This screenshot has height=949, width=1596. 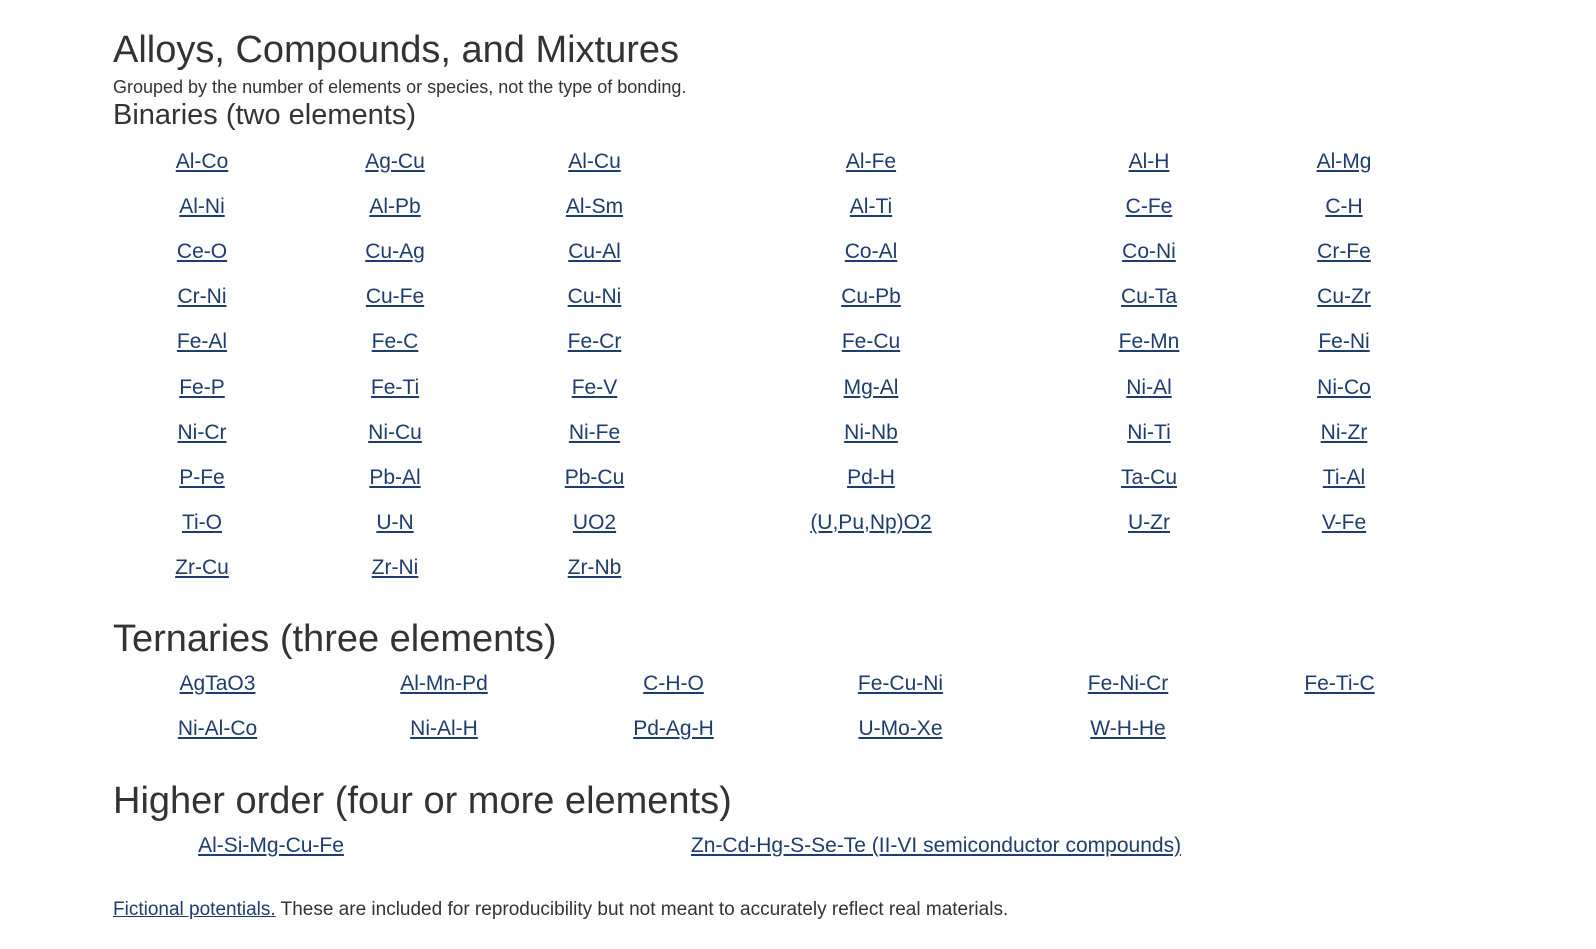 I want to click on binary-system-link: C-H, so click(x=1344, y=206).